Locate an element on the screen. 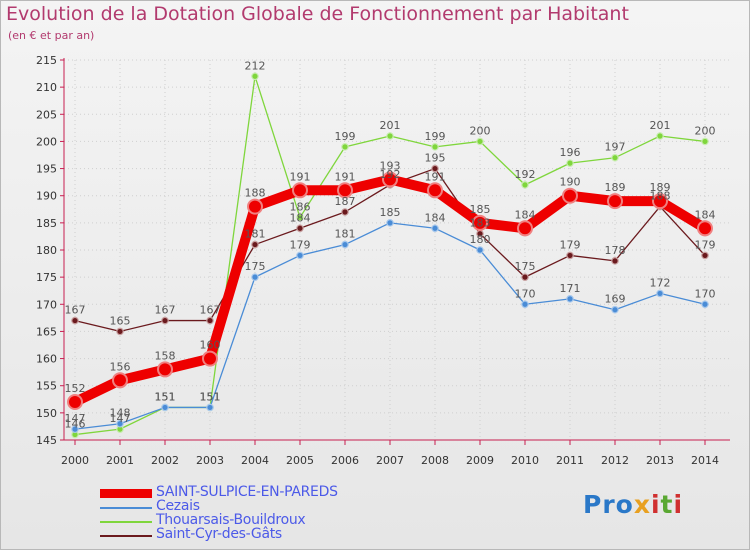 The height and width of the screenshot is (550, 750). proxiti-logo: Proxiti is located at coordinates (633, 504).